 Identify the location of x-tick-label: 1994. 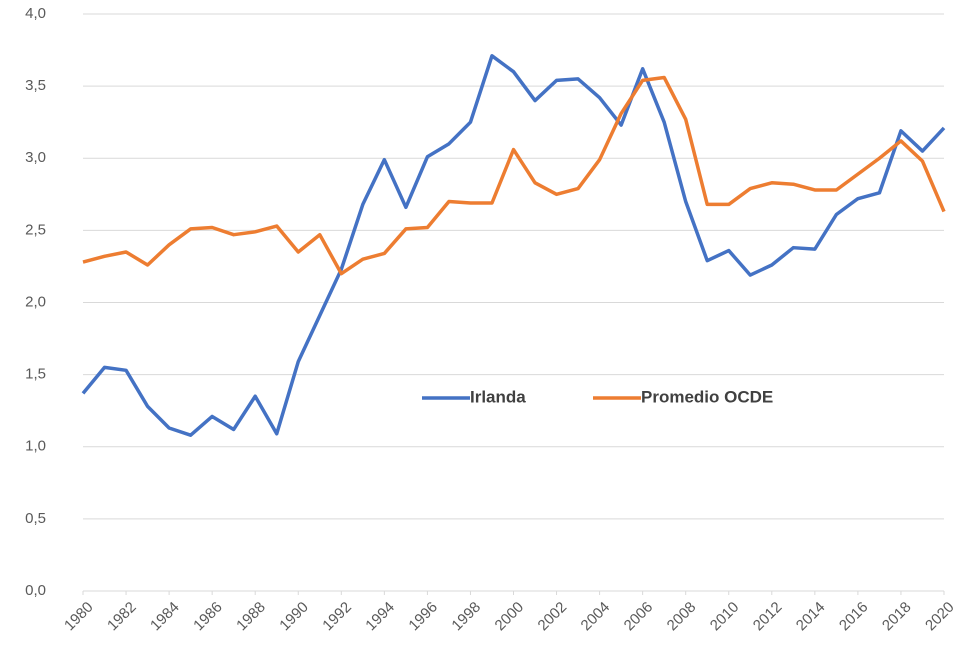
(380, 617).